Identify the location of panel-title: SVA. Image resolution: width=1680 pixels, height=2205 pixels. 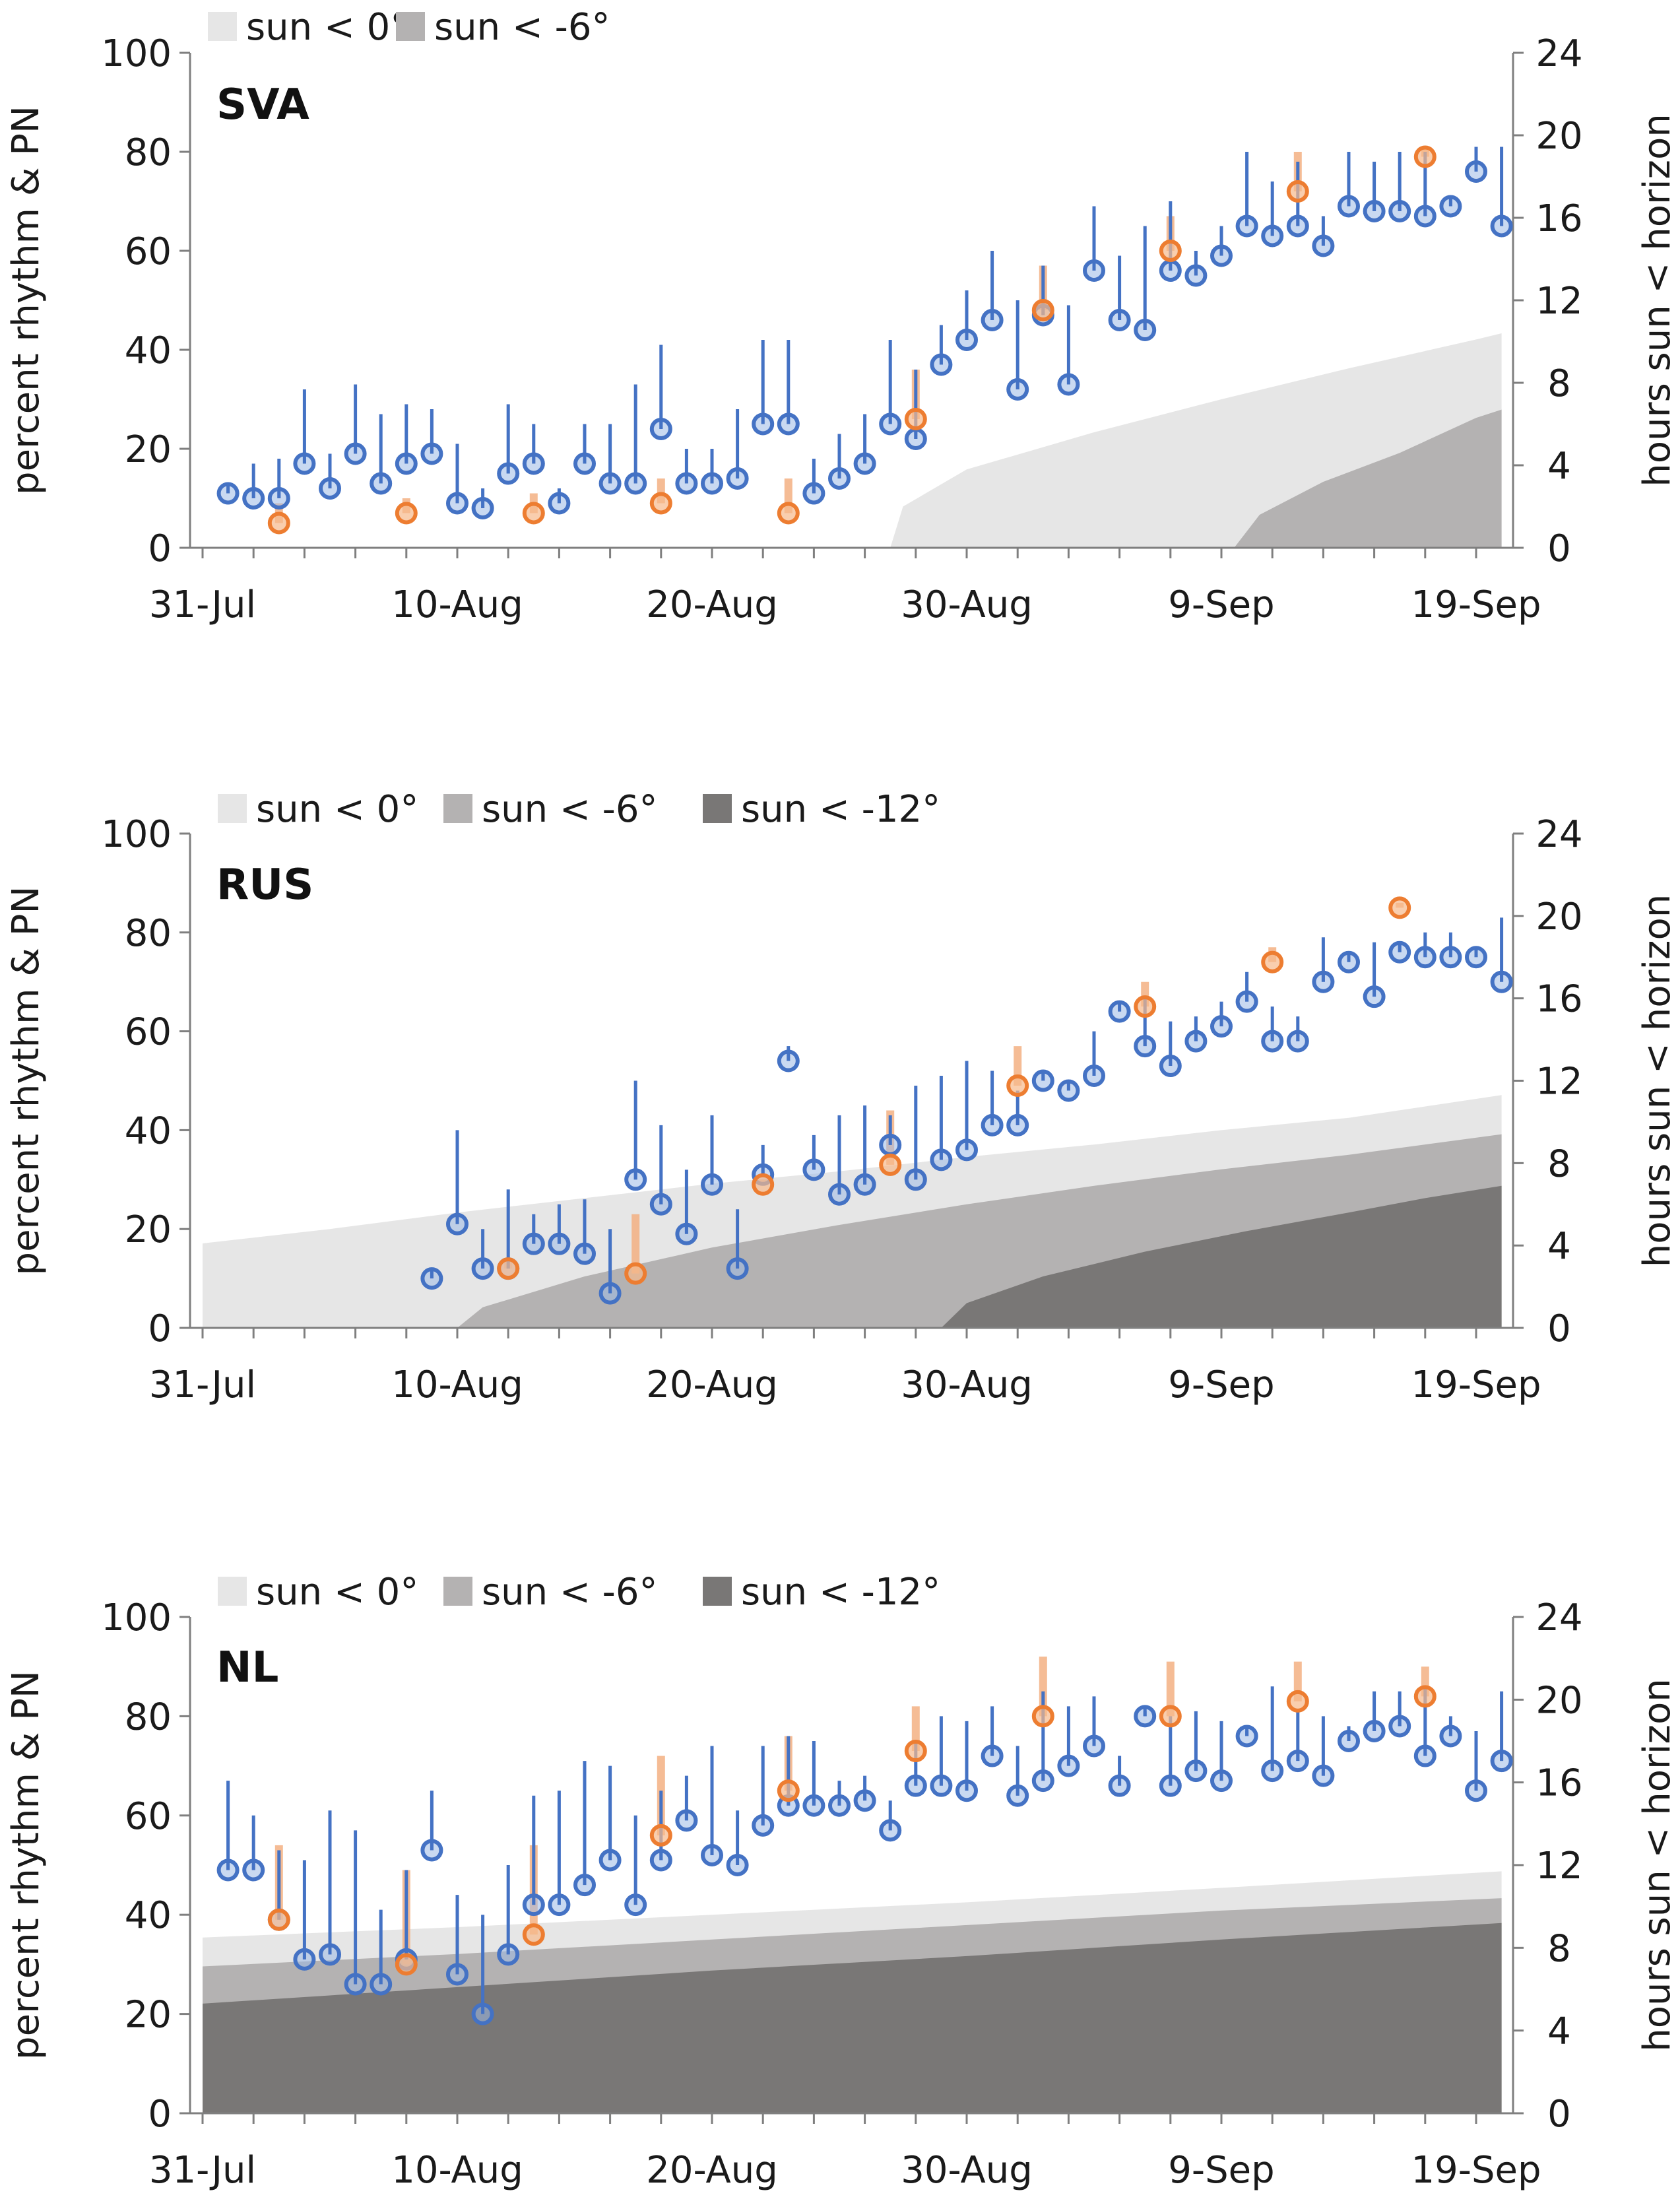
(262, 105).